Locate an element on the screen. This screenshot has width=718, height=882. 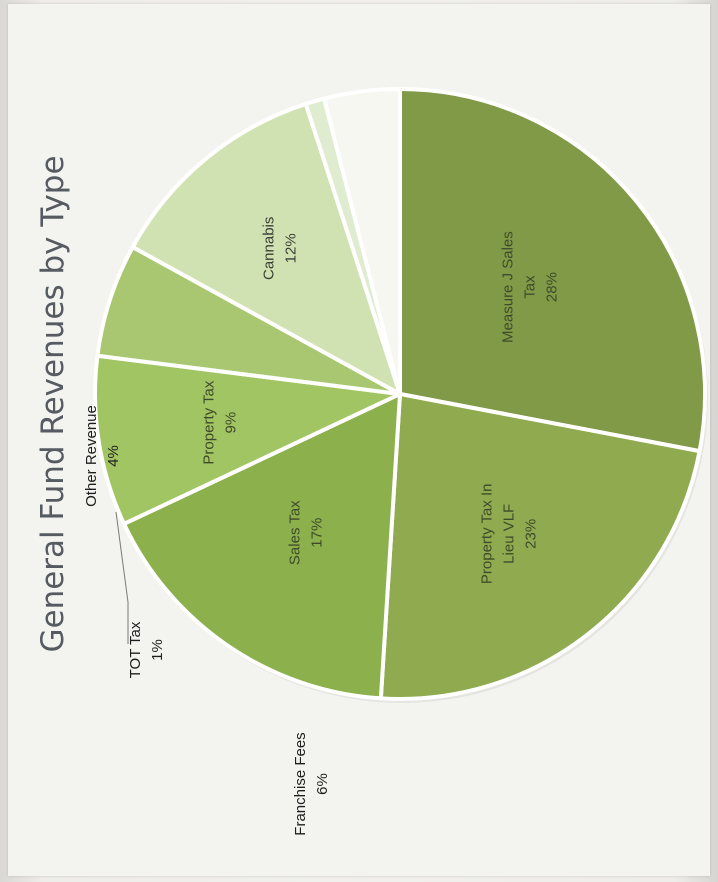
data-label-property-tax-in-lieu-vlf: Property Tax In Lieu VLF 23% is located at coordinates (508, 533).